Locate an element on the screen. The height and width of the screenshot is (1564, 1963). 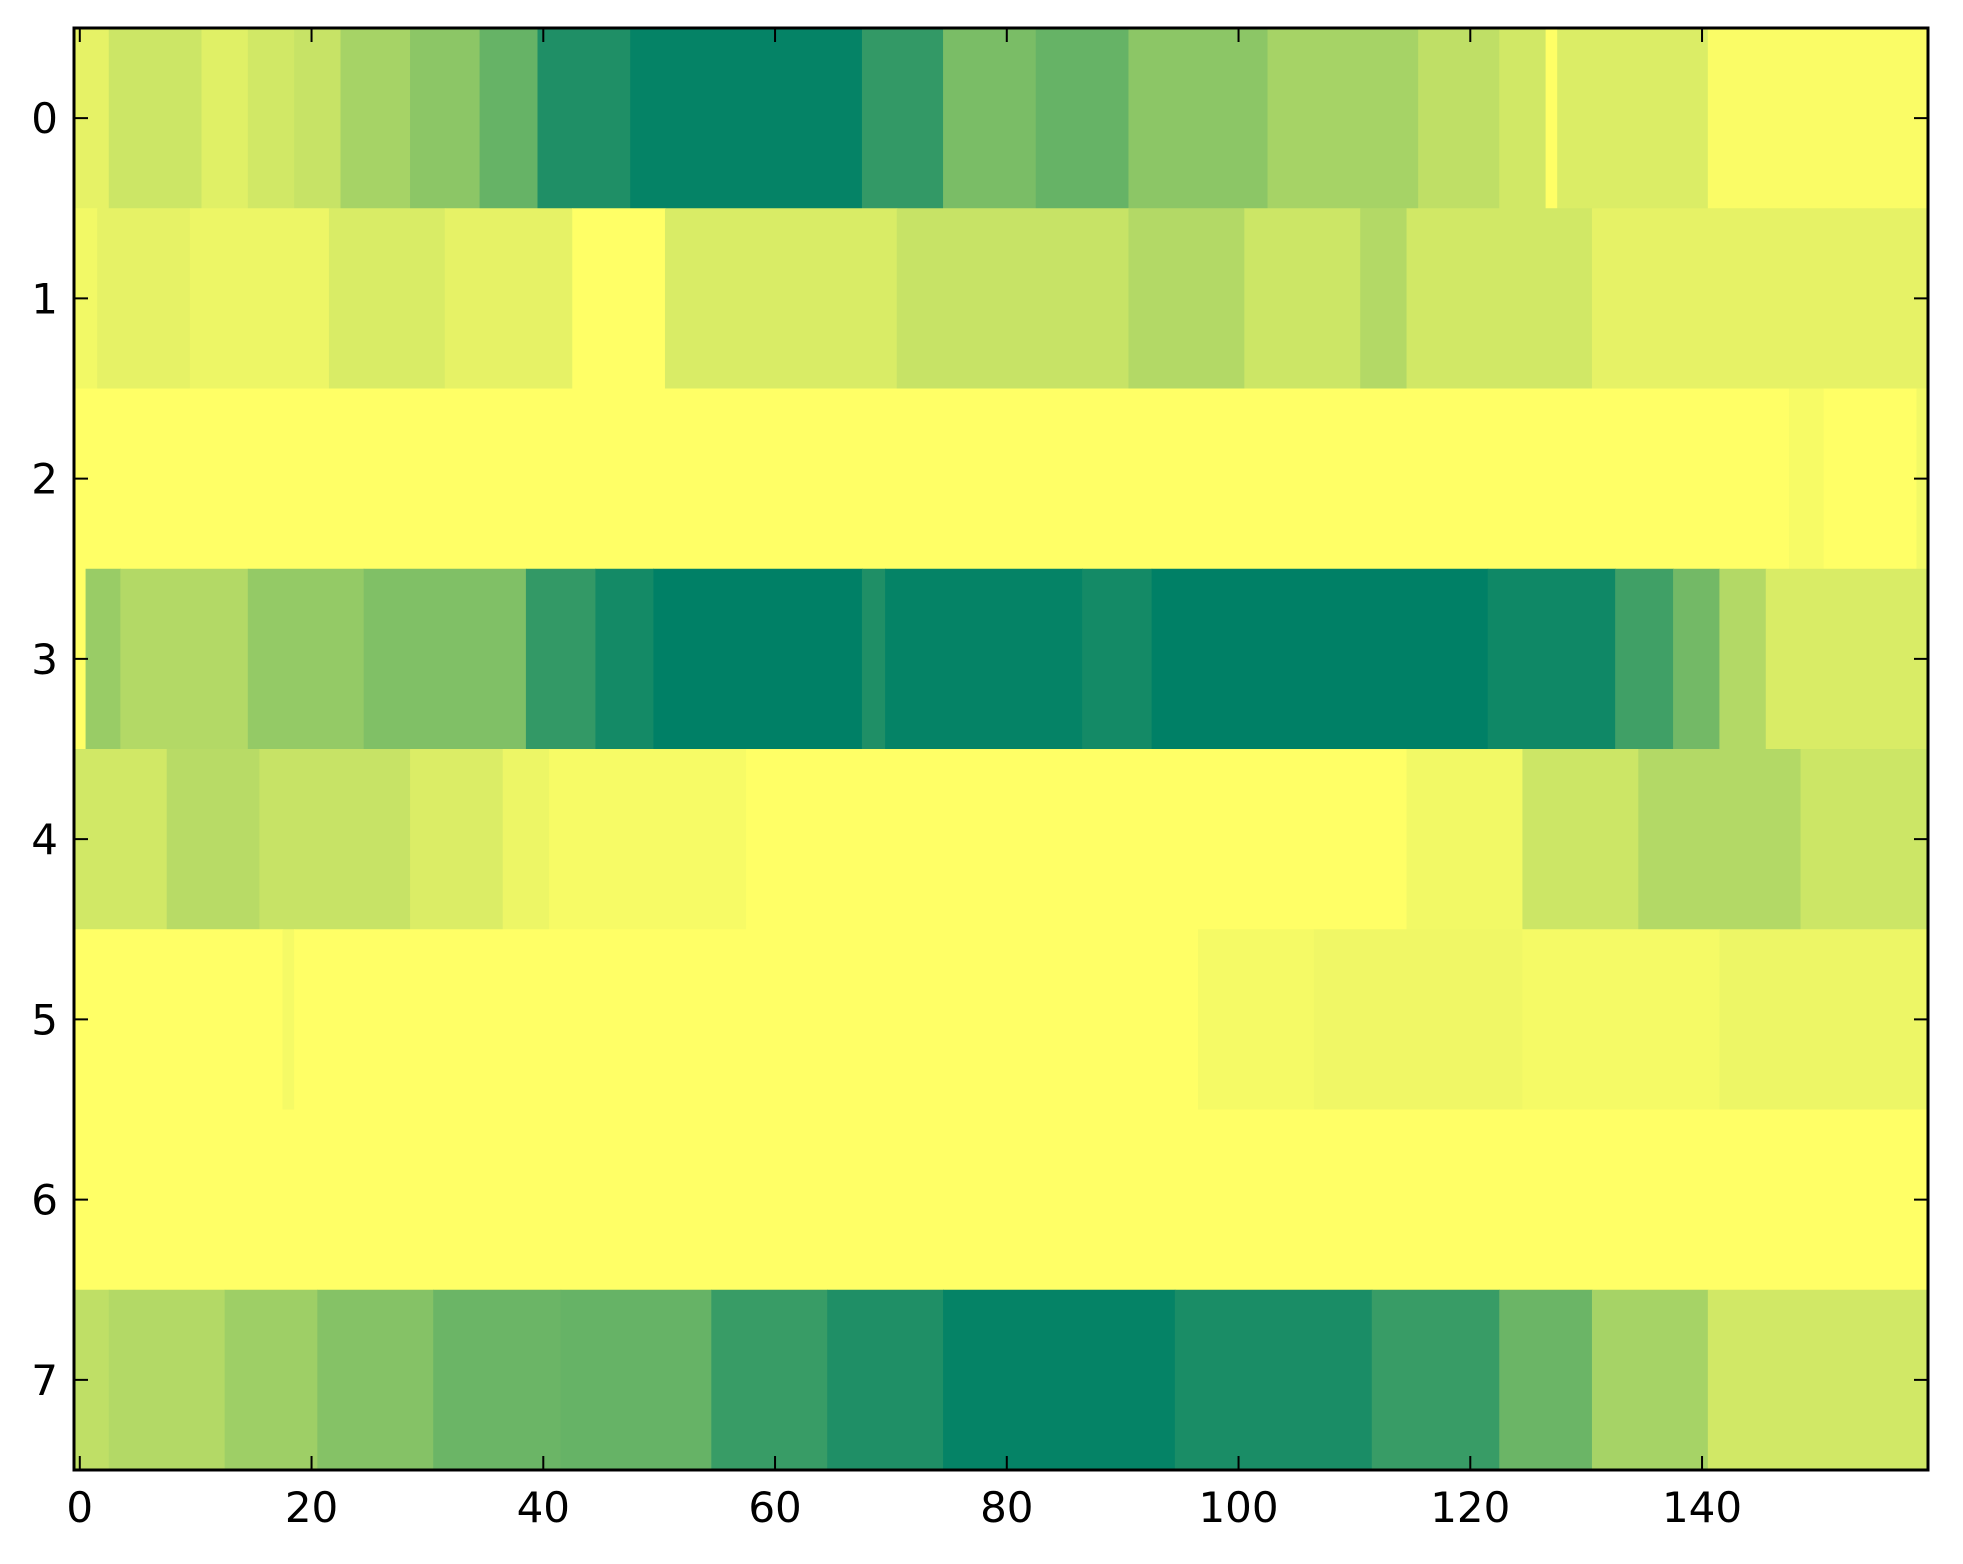
x-tick-label: 140 is located at coordinates (1702, 1507).